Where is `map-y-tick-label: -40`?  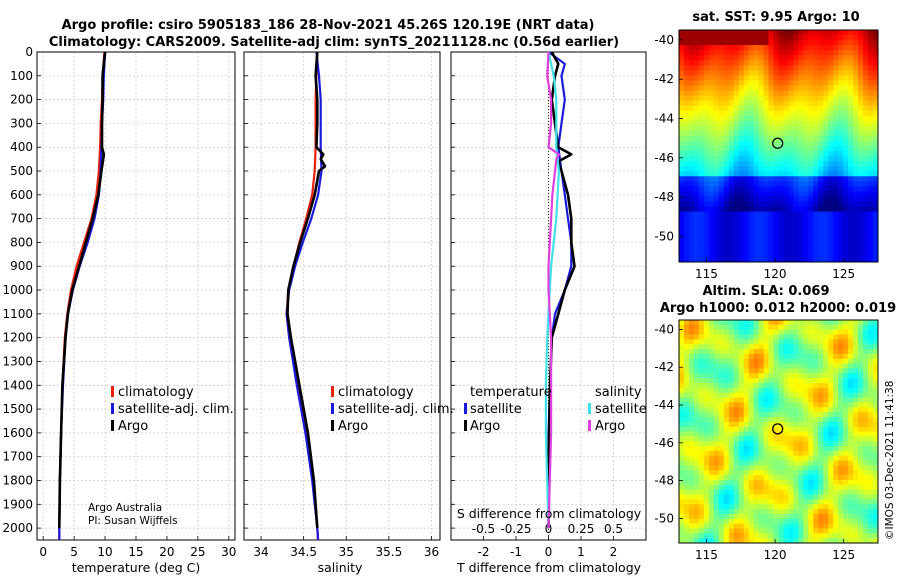 map-y-tick-label: -40 is located at coordinates (664, 329).